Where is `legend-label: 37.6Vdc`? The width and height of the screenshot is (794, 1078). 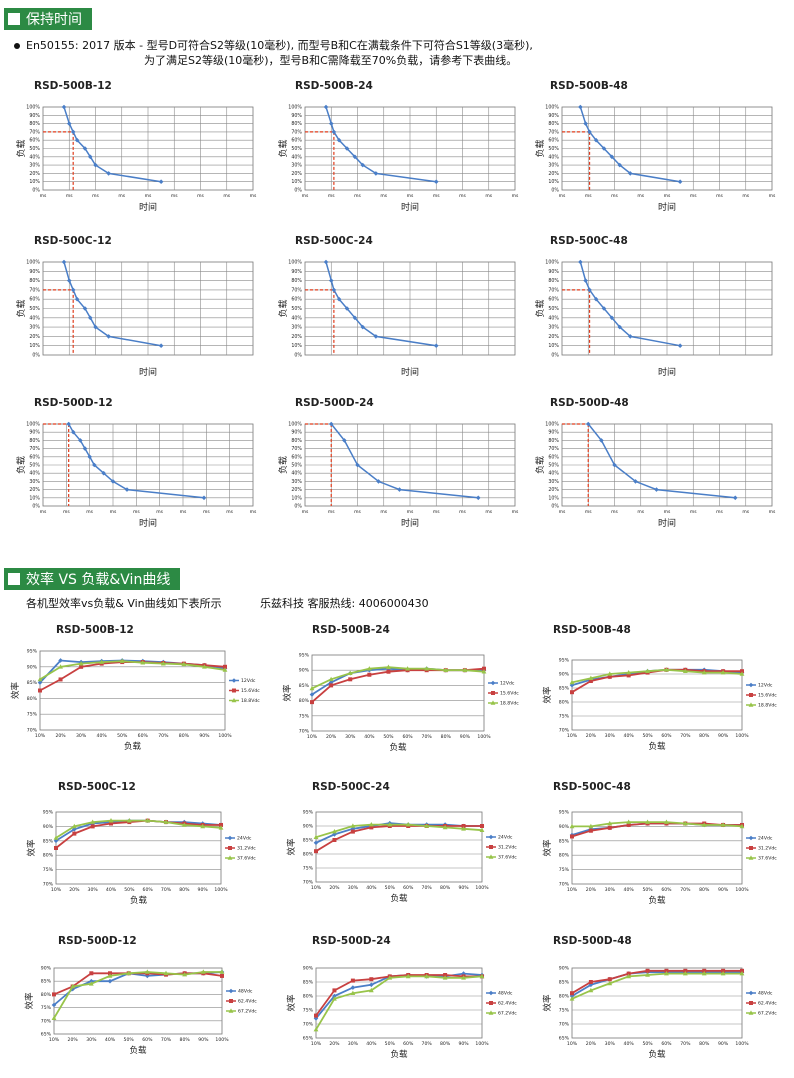
legend-label: 37.6Vdc is located at coordinates (507, 858).